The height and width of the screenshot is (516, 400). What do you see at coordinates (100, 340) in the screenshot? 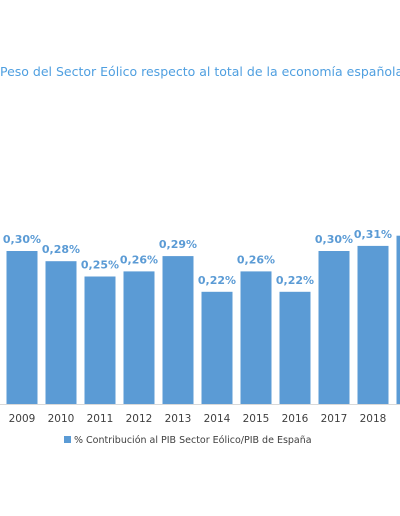
I see `bar-2011` at bounding box center [100, 340].